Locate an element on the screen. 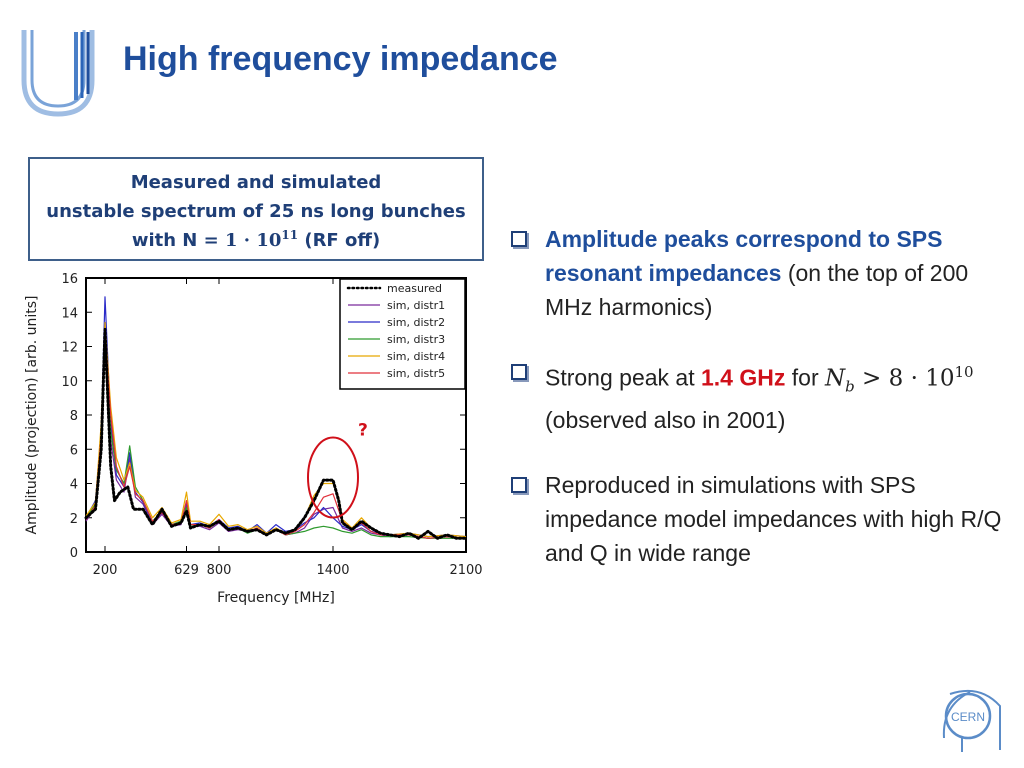 This screenshot has height=768, width=1024. y-tick-label: 12 is located at coordinates (69, 348).